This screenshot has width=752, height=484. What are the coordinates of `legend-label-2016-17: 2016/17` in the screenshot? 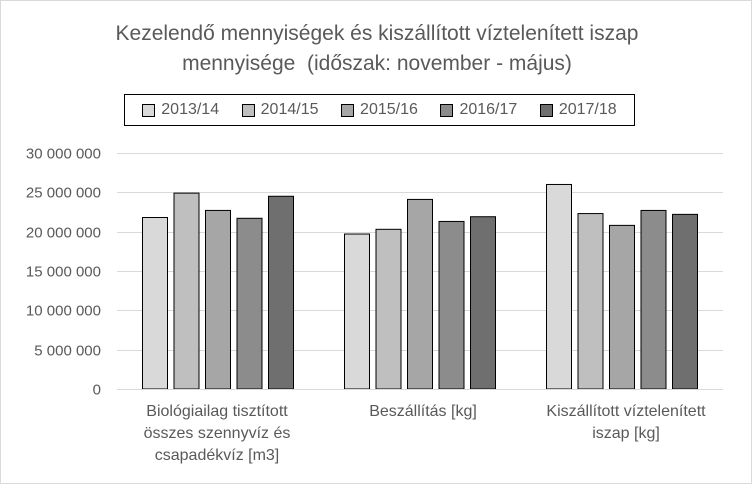 It's located at (488, 109).